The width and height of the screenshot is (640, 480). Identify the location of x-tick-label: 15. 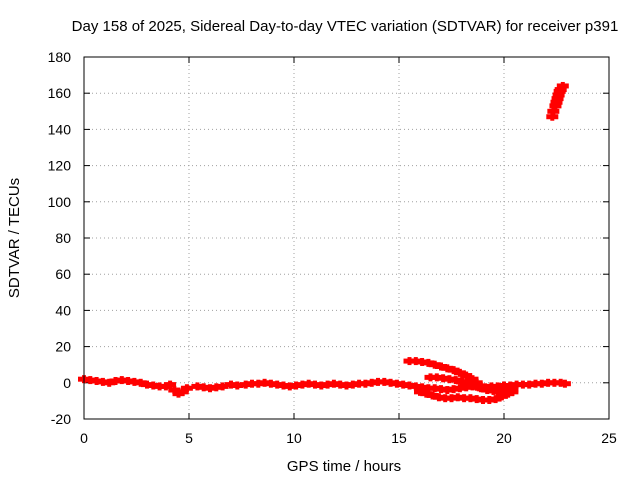
(399, 438).